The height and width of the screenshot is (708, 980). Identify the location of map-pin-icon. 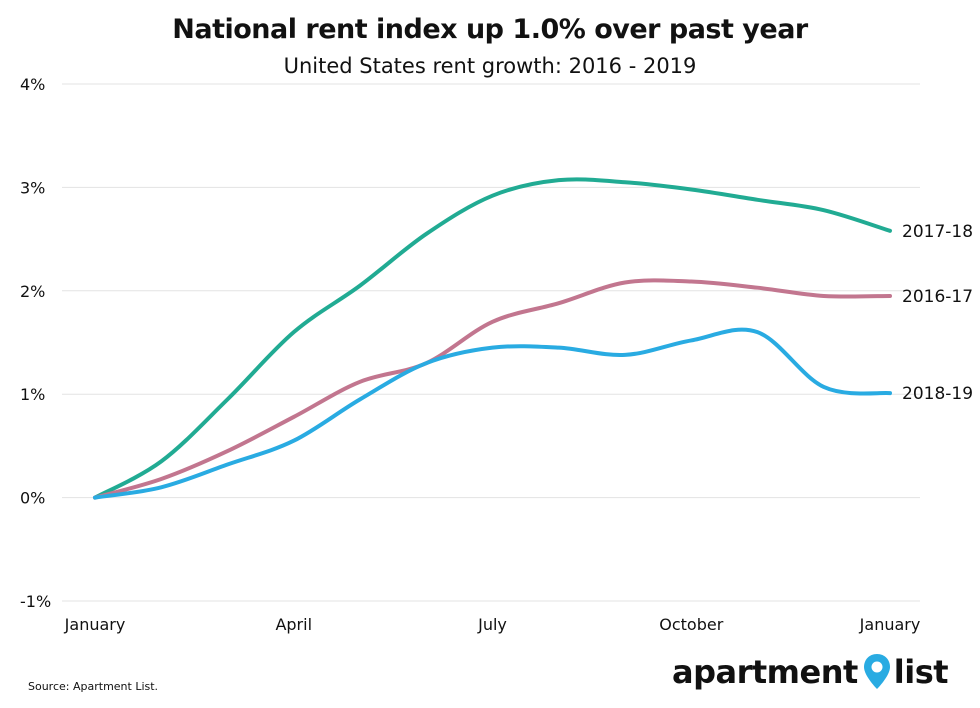
(877, 672).